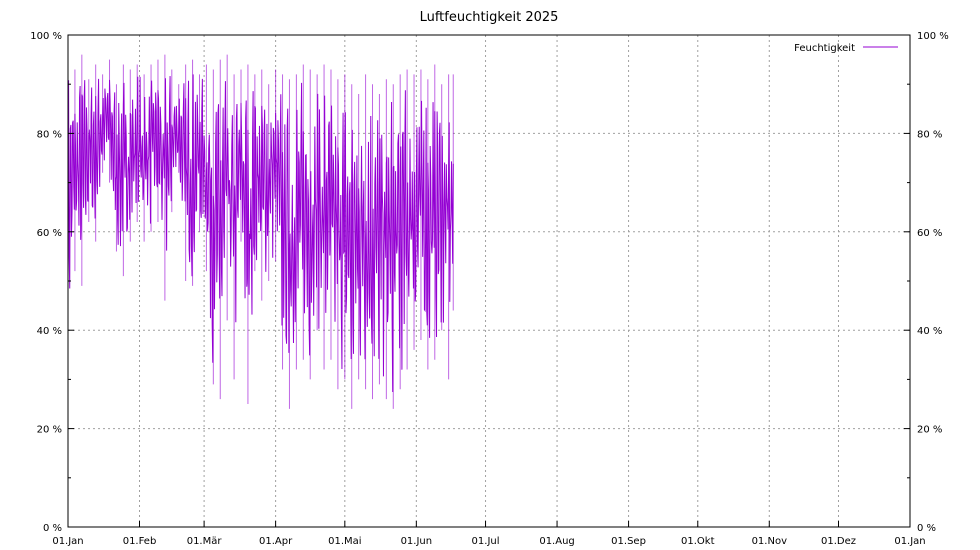 Image resolution: width=980 pixels, height=550 pixels. I want to click on y-tick-label-left: 100 %, so click(46, 36).